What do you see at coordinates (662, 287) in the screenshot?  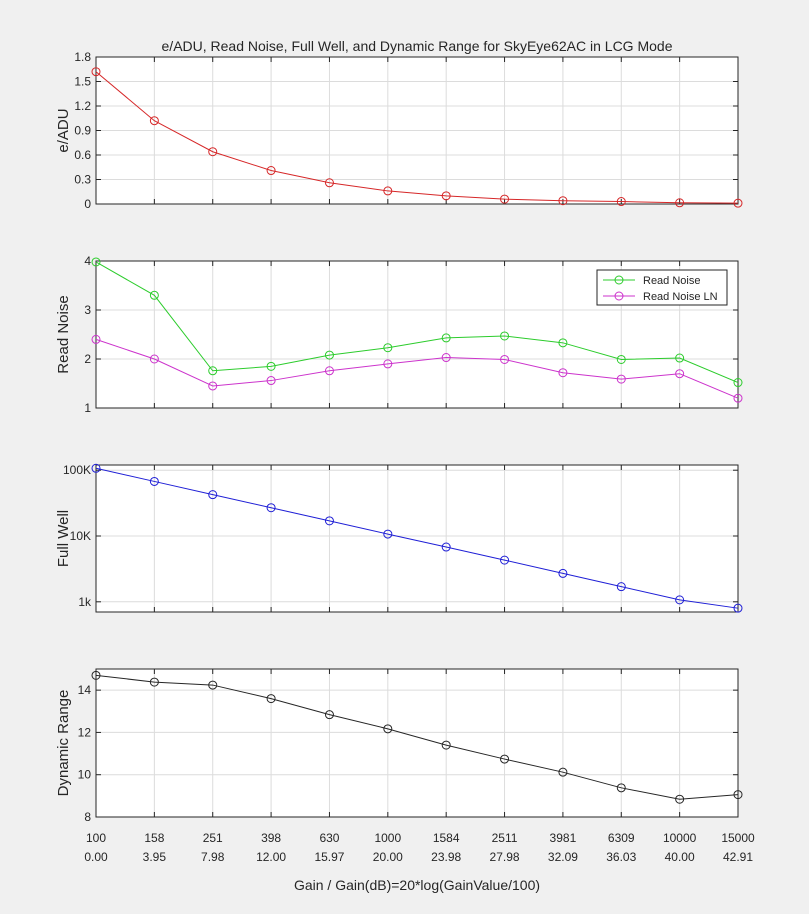 I see `legend: Read Noise Read Noise LN` at bounding box center [662, 287].